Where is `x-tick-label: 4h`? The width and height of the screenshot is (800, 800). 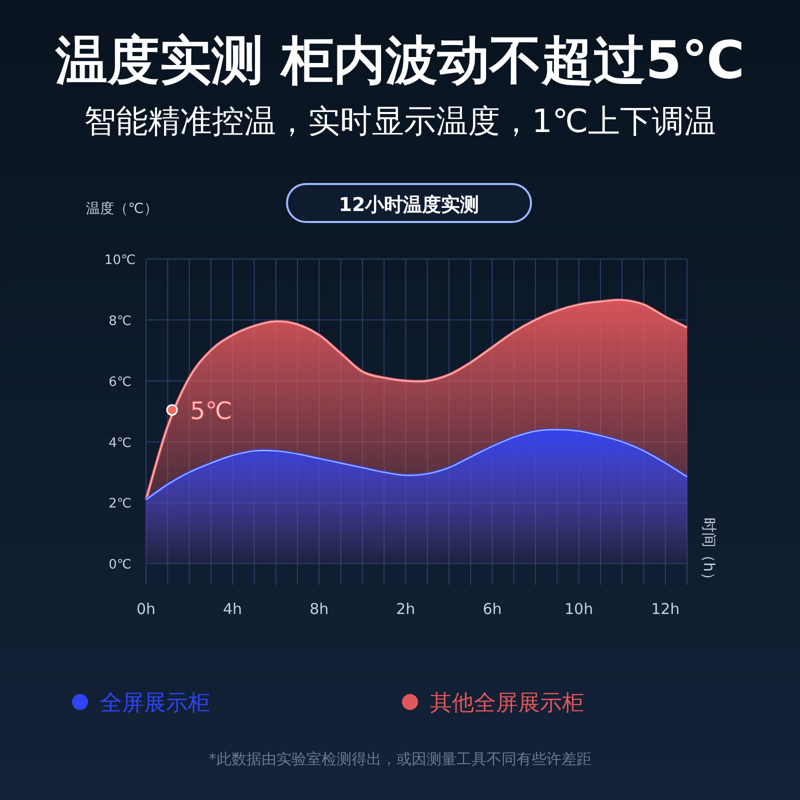 x-tick-label: 4h is located at coordinates (232, 609).